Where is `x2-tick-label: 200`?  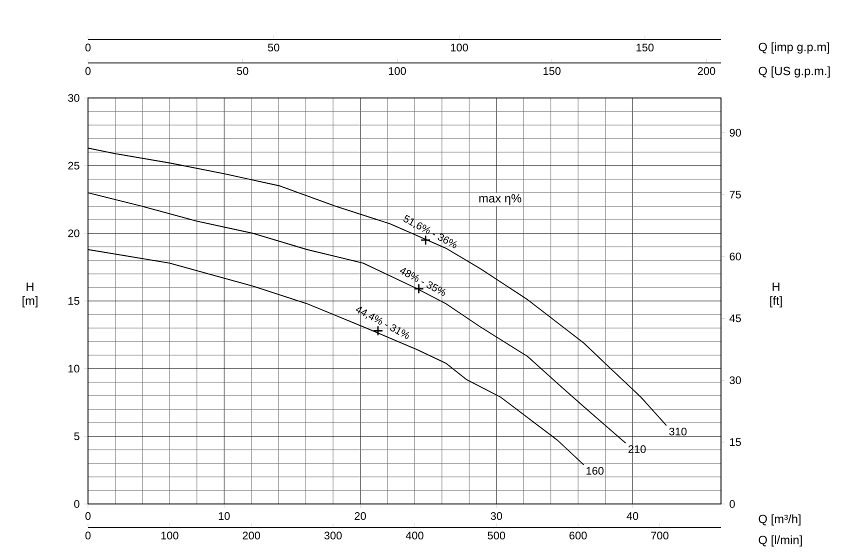 x2-tick-label: 200 is located at coordinates (707, 71).